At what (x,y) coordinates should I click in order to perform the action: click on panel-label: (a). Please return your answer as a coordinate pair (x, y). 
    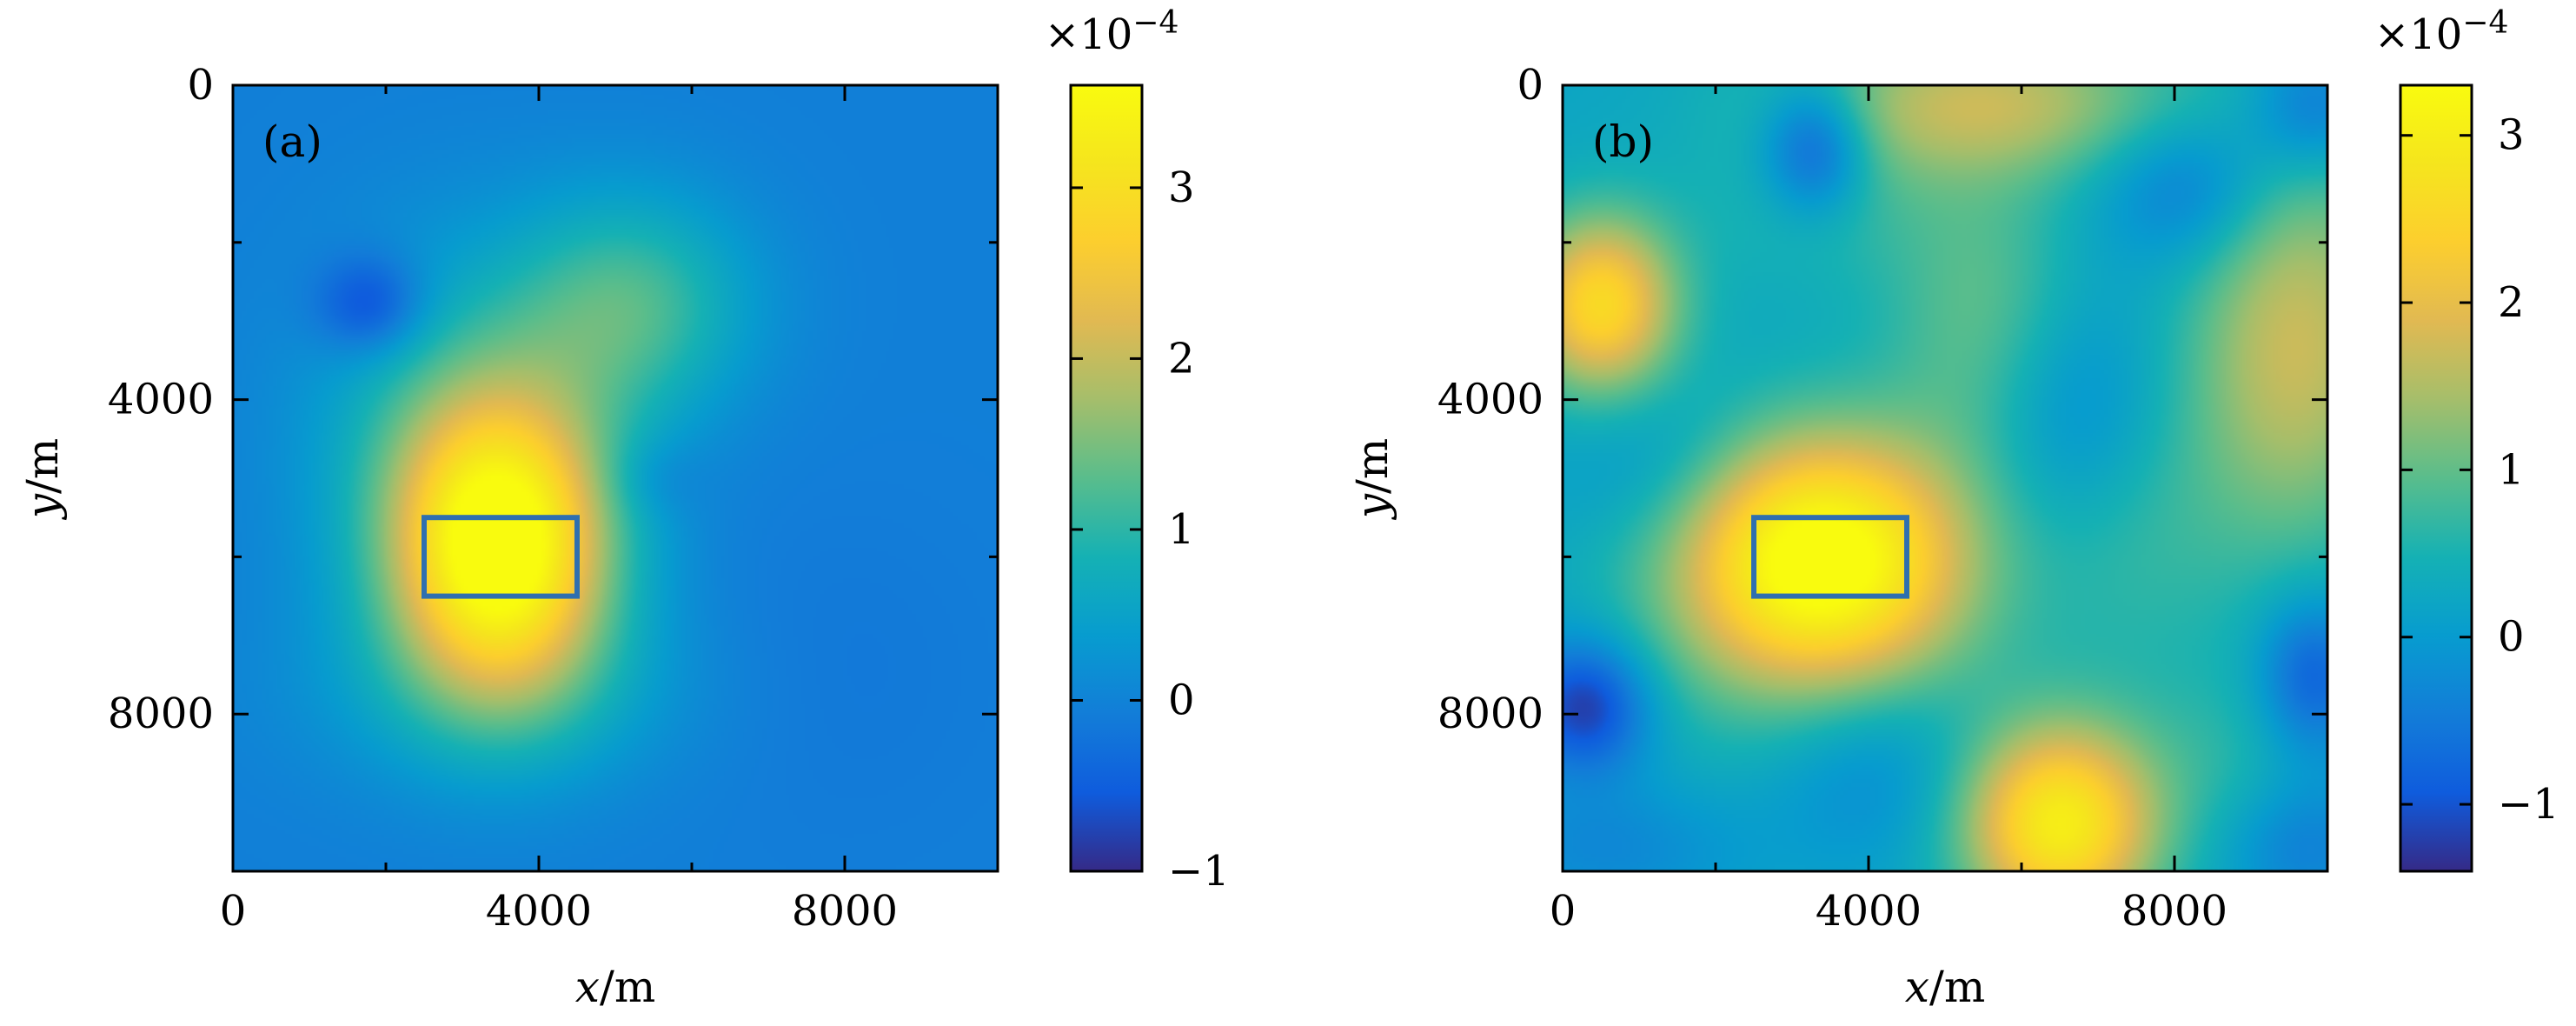
    Looking at the image, I should click on (292, 142).